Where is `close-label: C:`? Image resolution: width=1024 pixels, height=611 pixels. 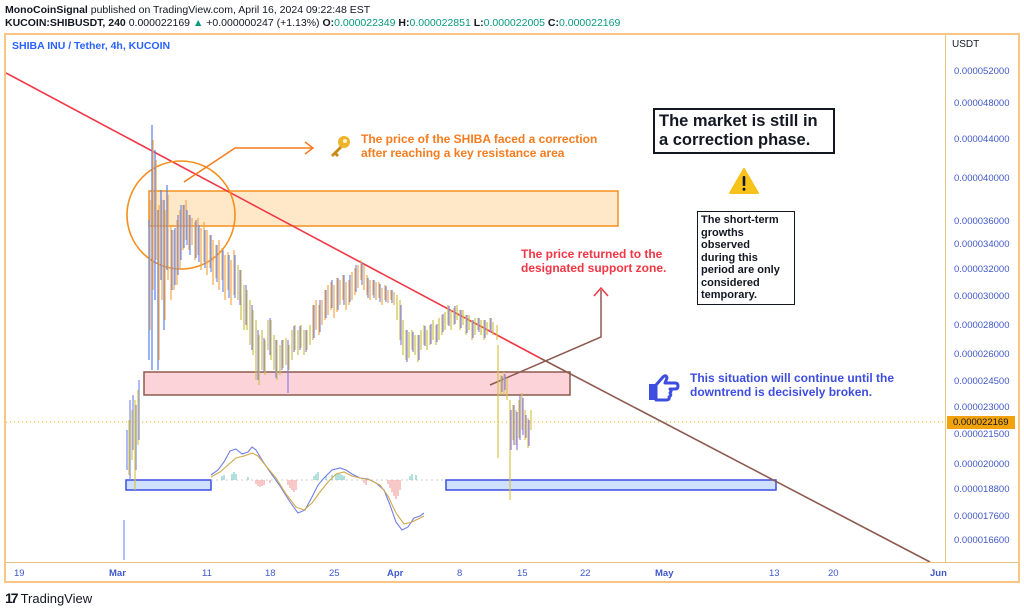 close-label: C: is located at coordinates (553, 23).